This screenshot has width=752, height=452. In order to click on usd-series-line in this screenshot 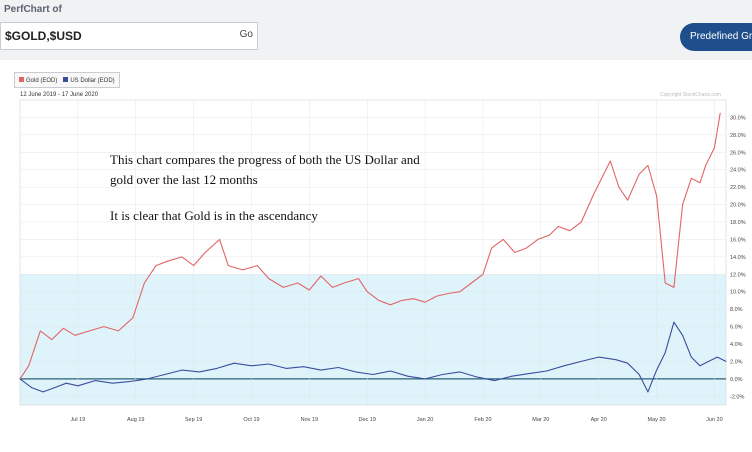, I will do `click(373, 357)`.